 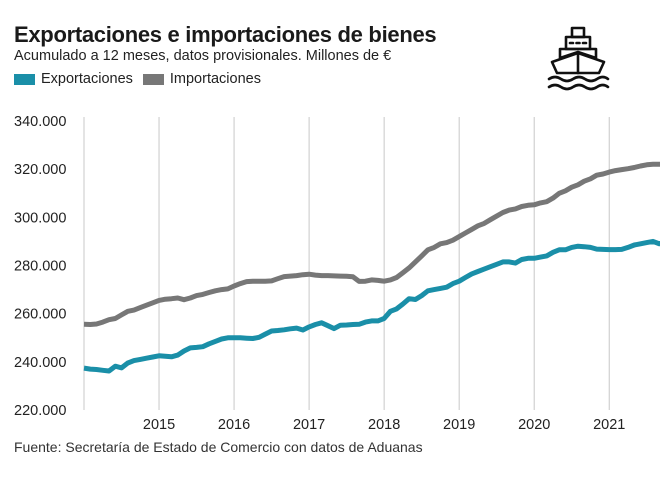 I want to click on x-tick-label: 2019, so click(x=459, y=425).